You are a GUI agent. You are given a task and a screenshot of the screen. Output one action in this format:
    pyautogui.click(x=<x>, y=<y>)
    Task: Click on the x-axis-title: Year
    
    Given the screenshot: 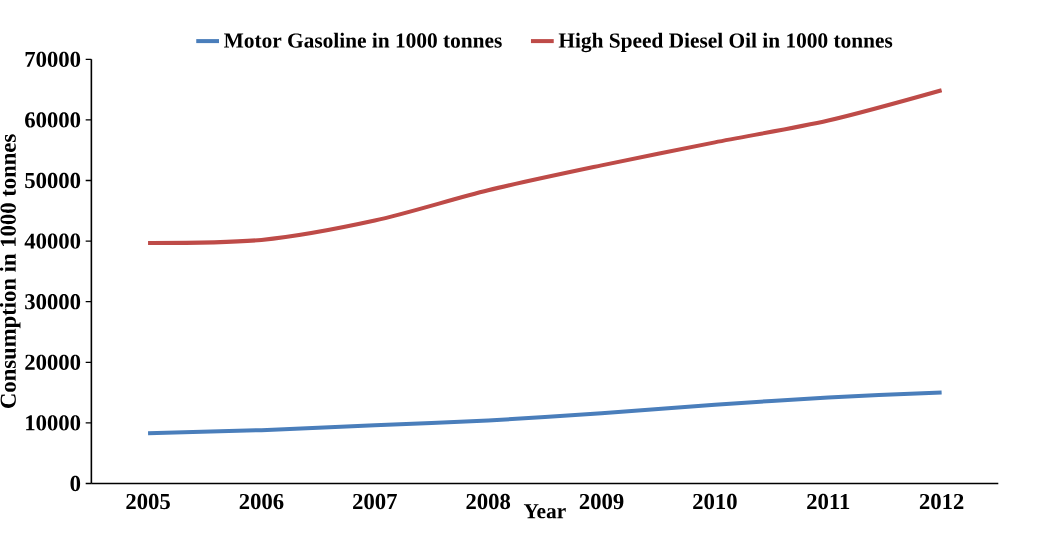 What is the action you would take?
    pyautogui.click(x=544, y=511)
    